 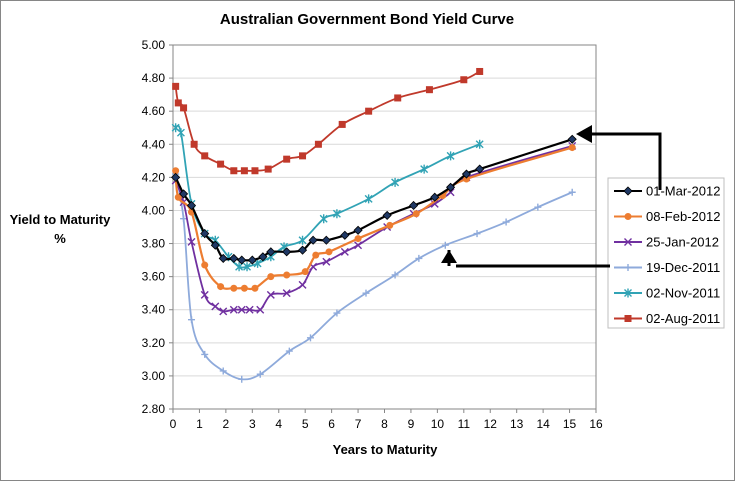 I want to click on x-axis-ticks: 0 1 2 3 4 5 6 7 8 9 10 11 12 13 14 15 16, so click(x=386, y=420).